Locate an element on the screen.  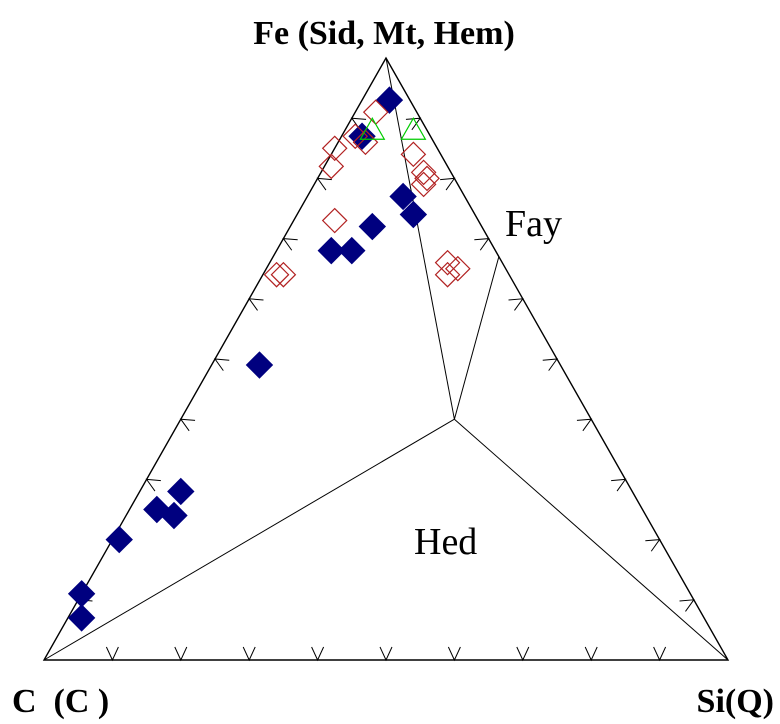
label-hed: Hed is located at coordinates (445, 542).